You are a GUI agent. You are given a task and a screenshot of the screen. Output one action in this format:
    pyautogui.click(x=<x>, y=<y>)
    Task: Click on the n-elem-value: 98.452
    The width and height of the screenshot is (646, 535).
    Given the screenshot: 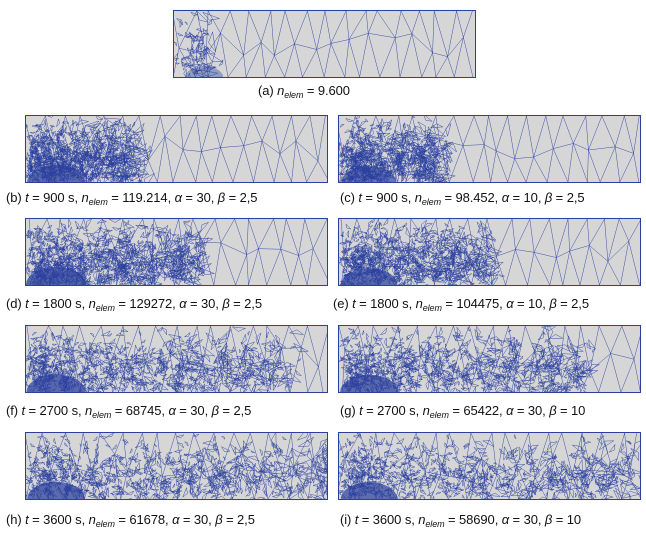 What is the action you would take?
    pyautogui.click(x=475, y=197)
    